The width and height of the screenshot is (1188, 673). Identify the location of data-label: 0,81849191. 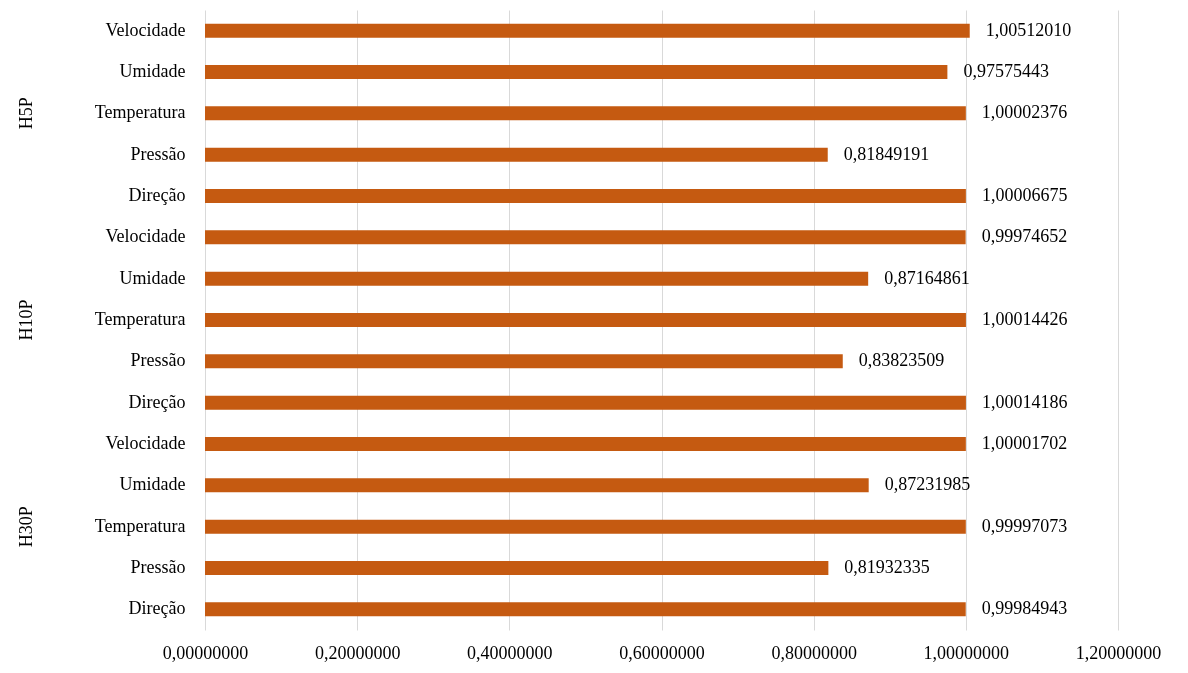
(886, 153).